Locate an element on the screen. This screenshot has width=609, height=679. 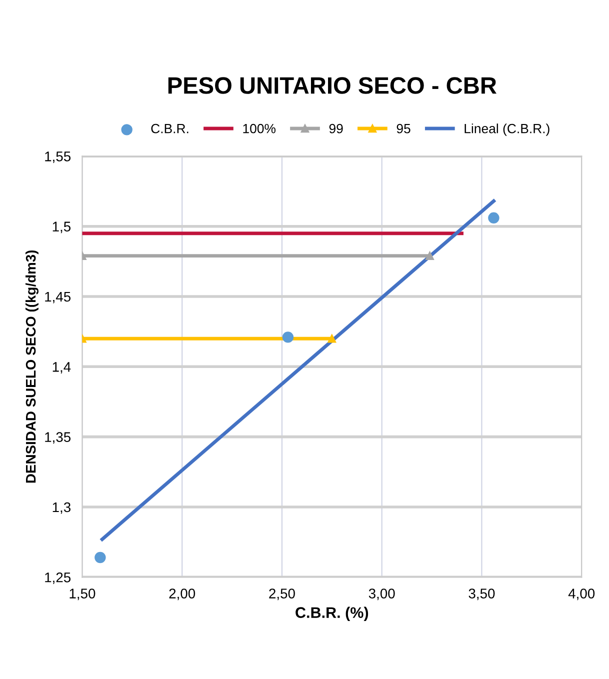
y-axis-title: DENSIDAD SUELO SECO ((kg/dm3) is located at coordinates (32, 366).